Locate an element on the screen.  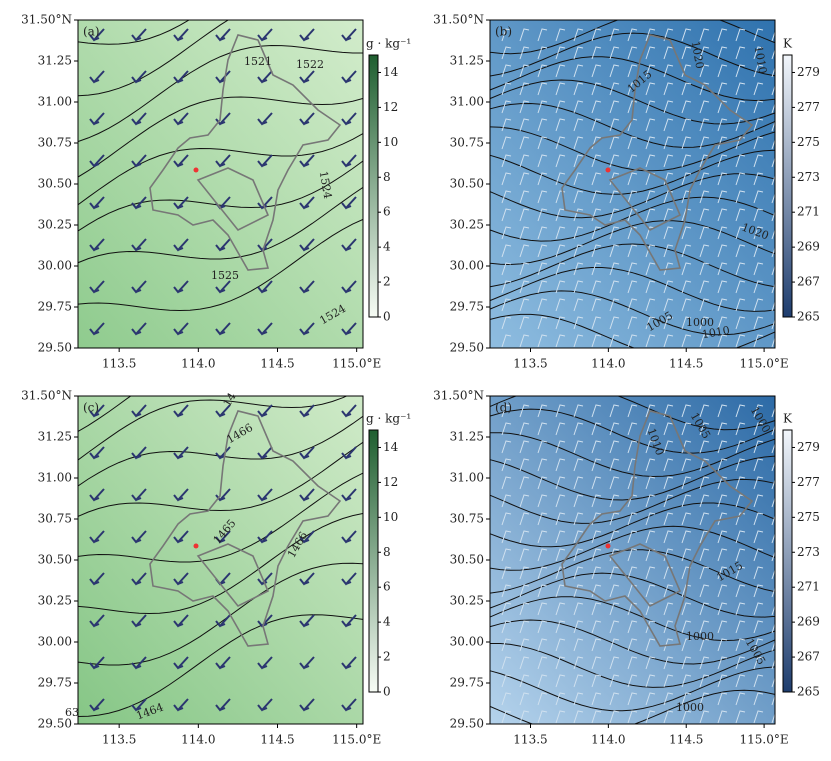
map-panel is located at coordinates (632, 560).